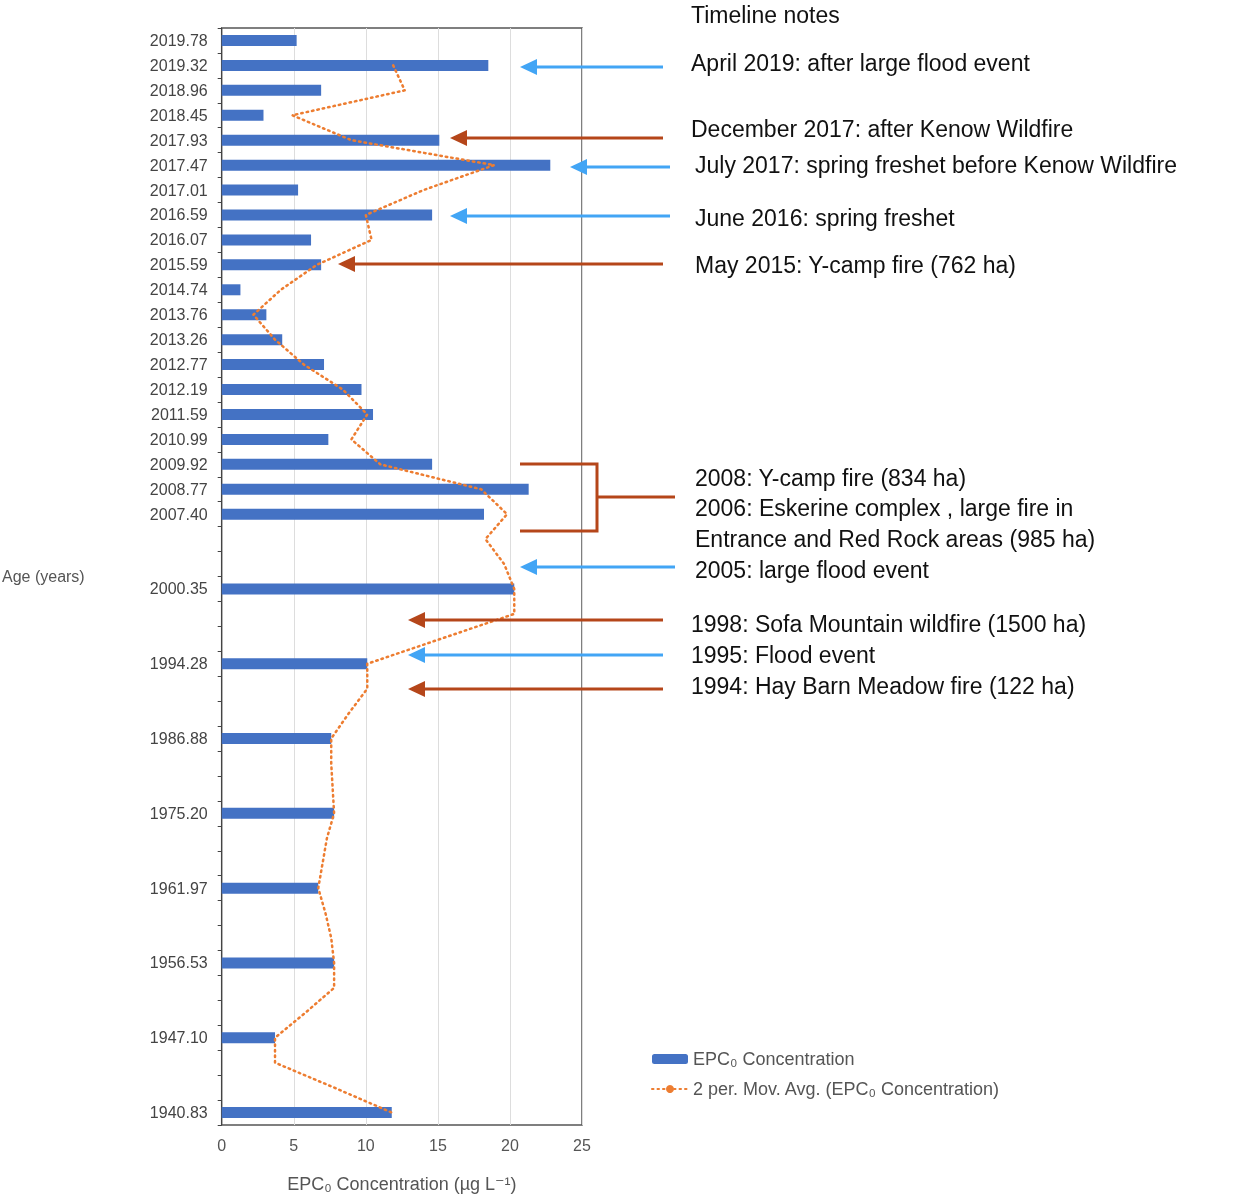  Describe the element at coordinates (178, 190) in the screenshot. I see `y-tick-label: 2017.01` at that location.